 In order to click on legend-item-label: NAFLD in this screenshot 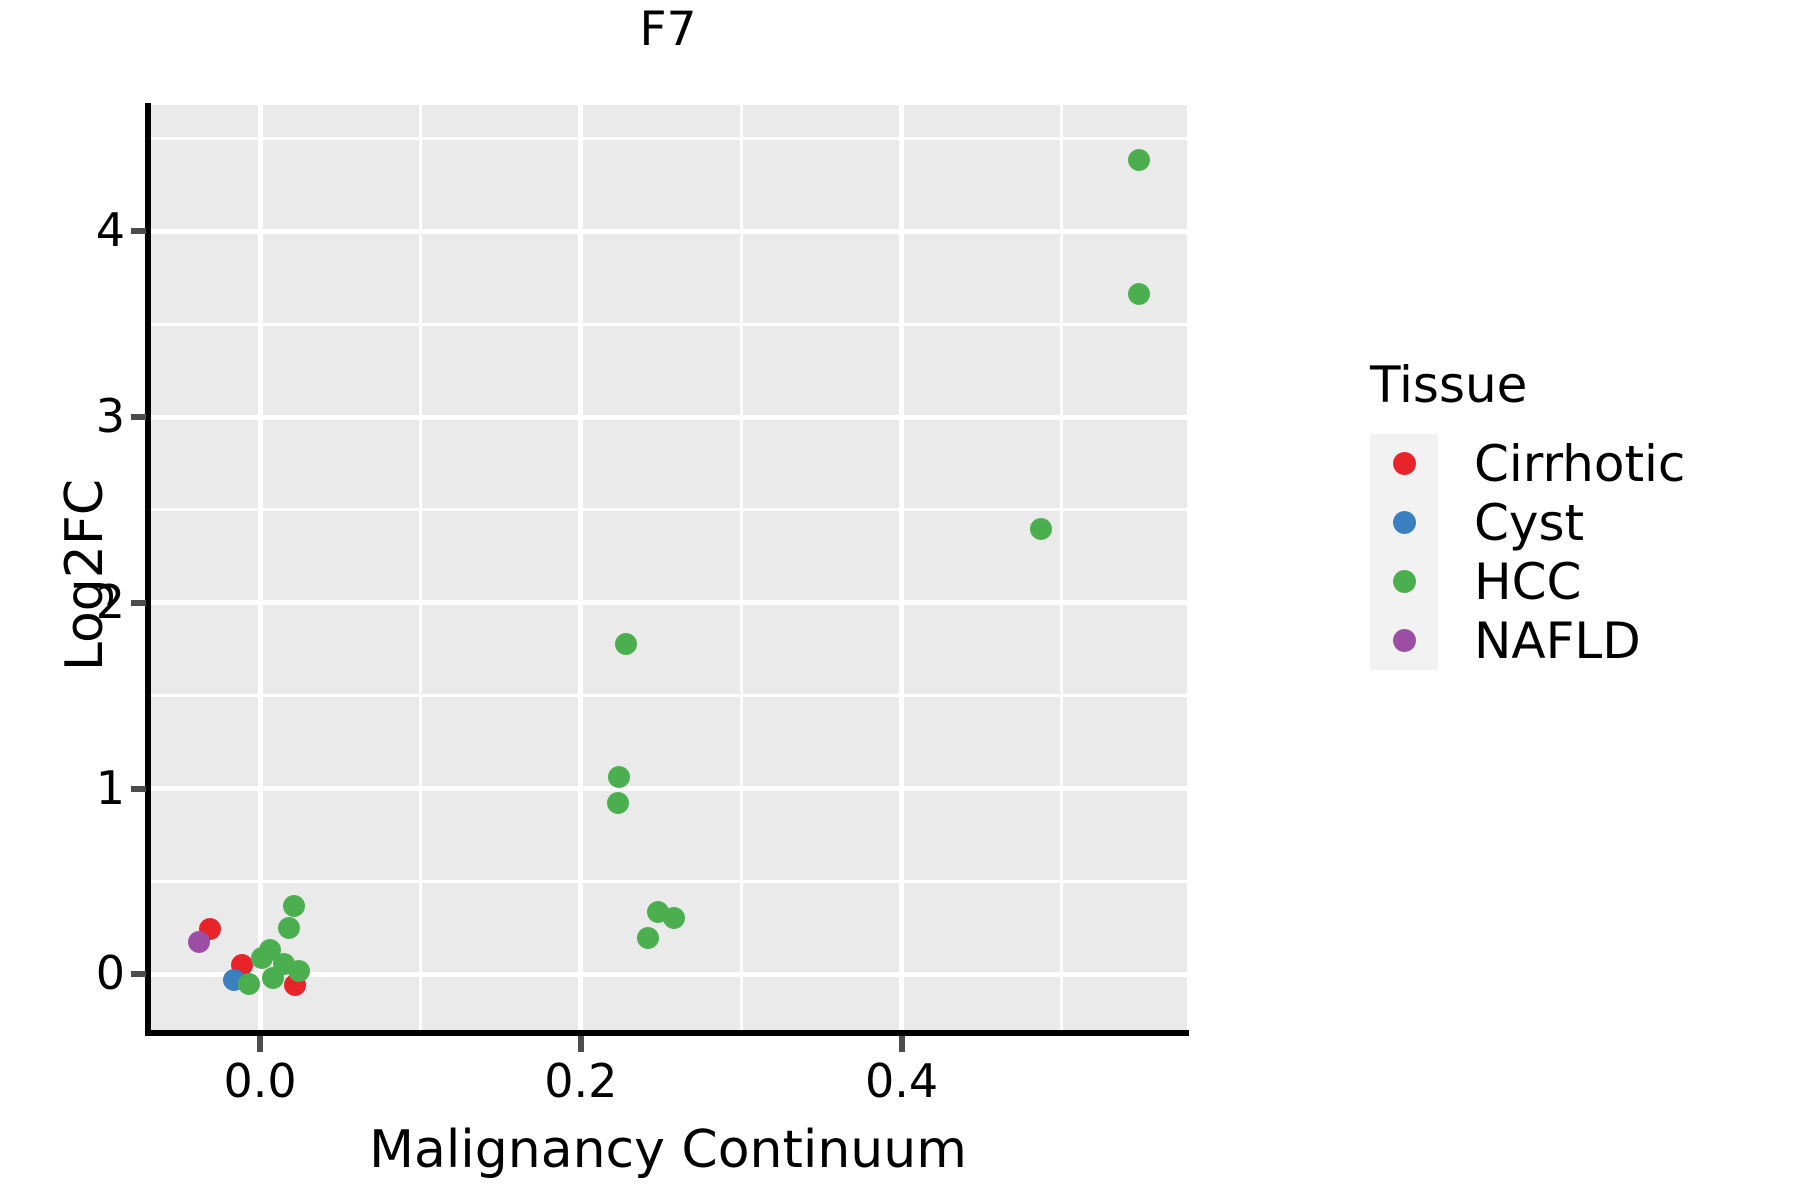, I will do `click(1557, 640)`.